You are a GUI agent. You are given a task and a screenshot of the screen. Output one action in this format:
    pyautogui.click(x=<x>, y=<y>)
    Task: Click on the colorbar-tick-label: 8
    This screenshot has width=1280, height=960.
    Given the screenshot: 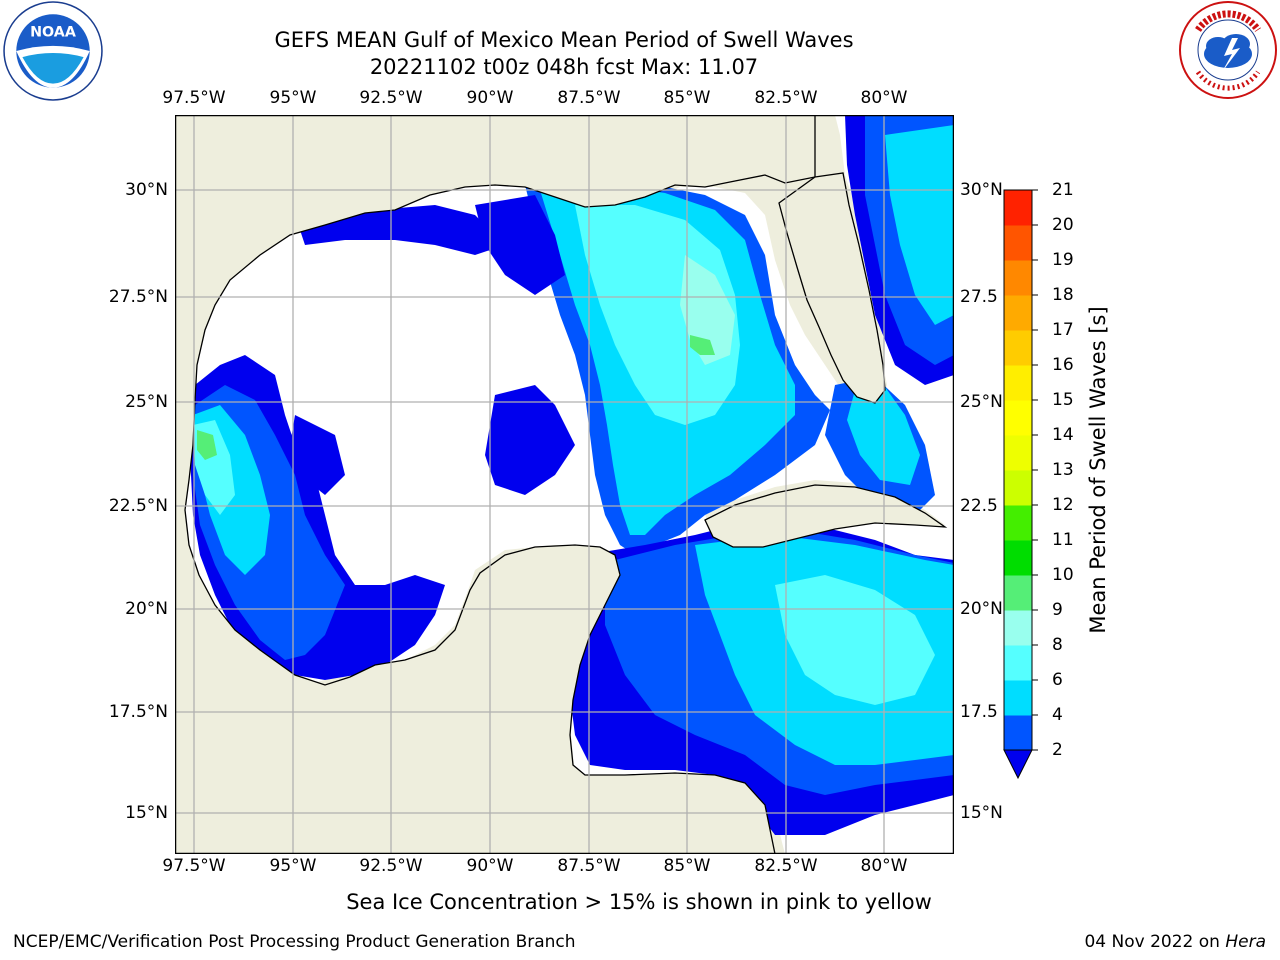 What is the action you would take?
    pyautogui.click(x=1057, y=645)
    